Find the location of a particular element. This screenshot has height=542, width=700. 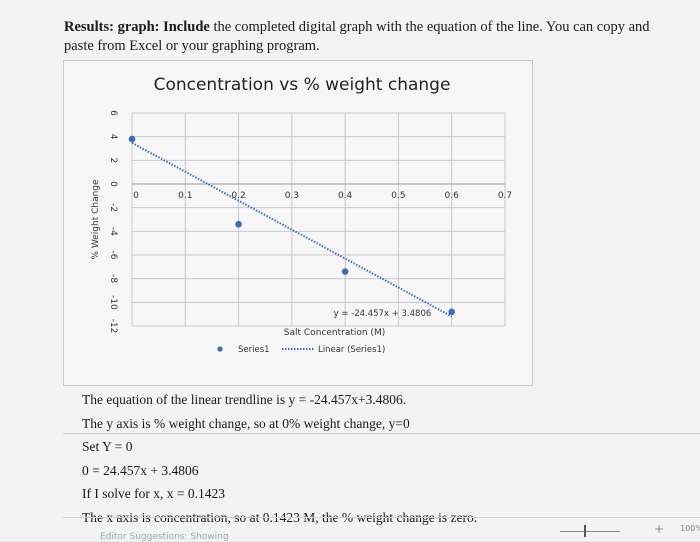

y-tick-label: -8 is located at coordinates (113, 278).